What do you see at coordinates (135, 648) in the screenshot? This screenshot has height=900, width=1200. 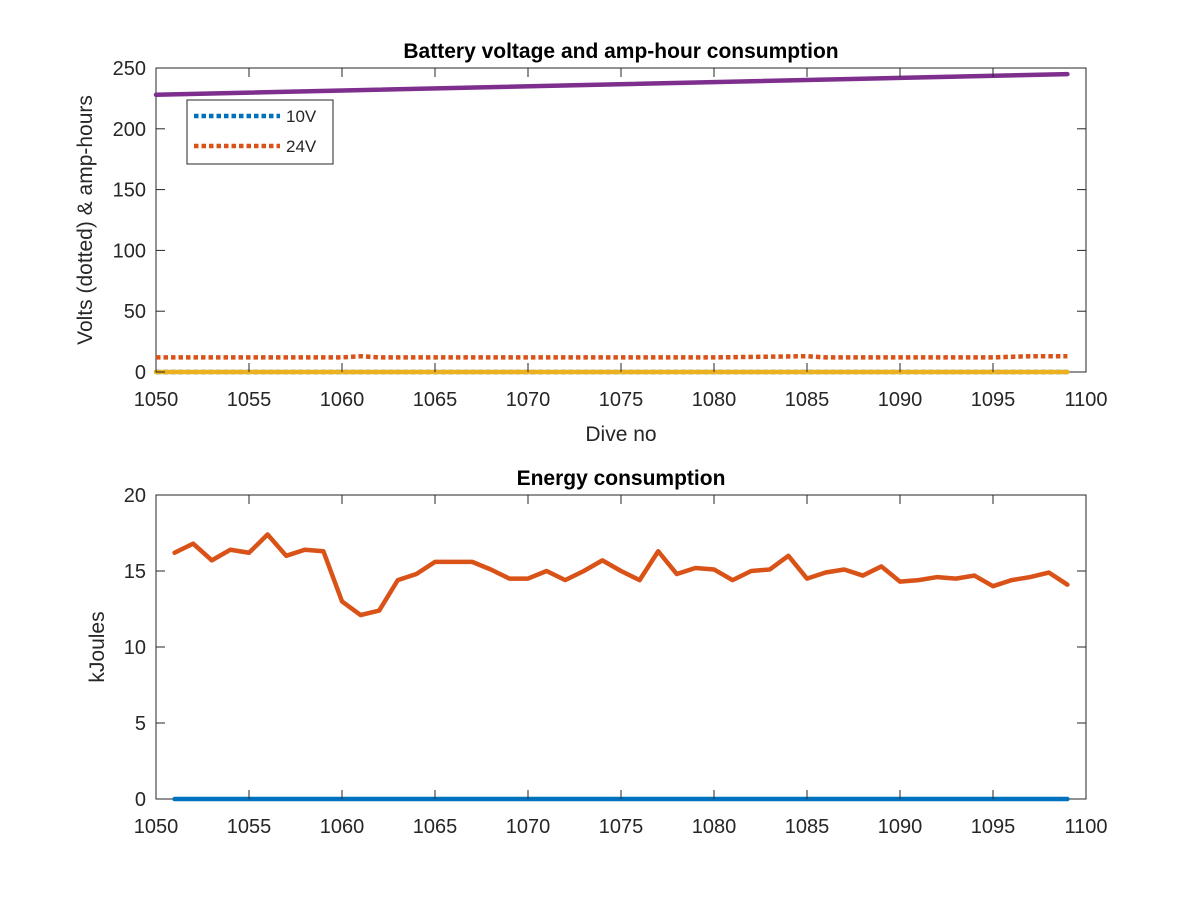 I see `energy-y-tick-label: 10` at bounding box center [135, 648].